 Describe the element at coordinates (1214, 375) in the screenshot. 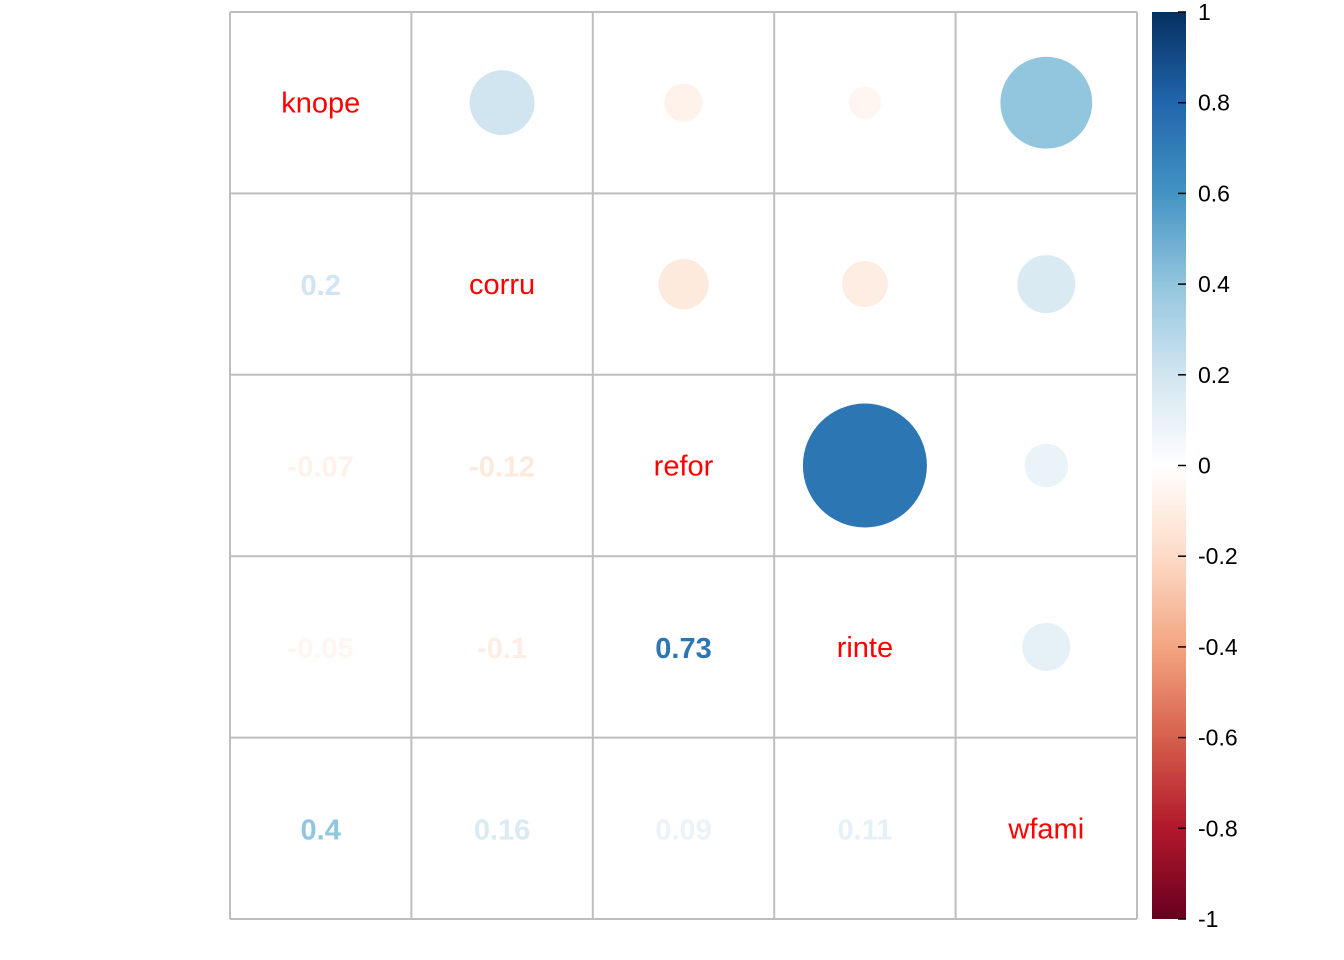

I see `colorbar-tick-label: 0.2` at that location.